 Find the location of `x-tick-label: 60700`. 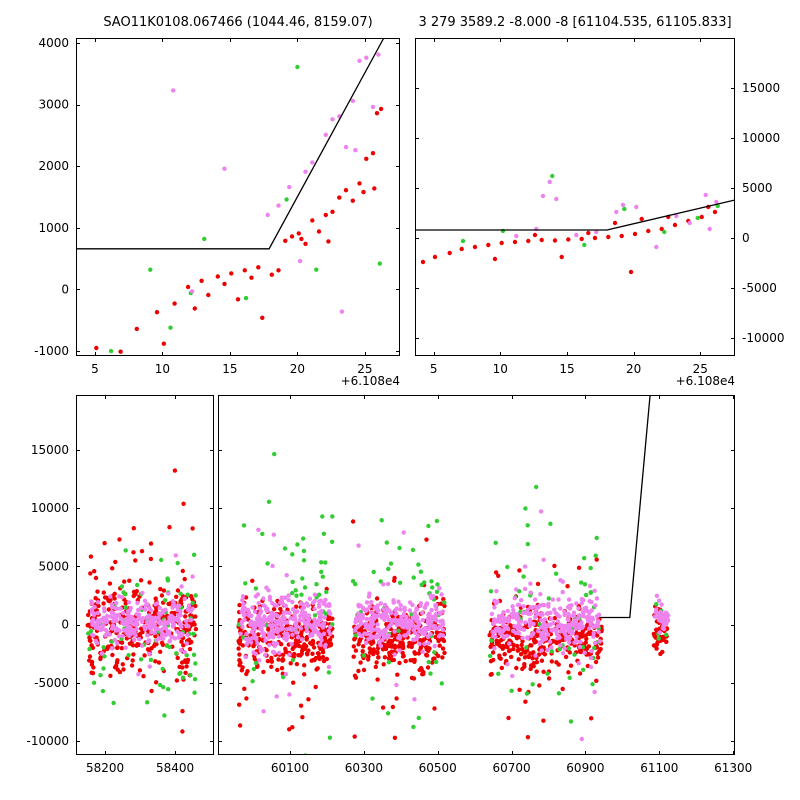

x-tick-label: 60700 is located at coordinates (512, 768).